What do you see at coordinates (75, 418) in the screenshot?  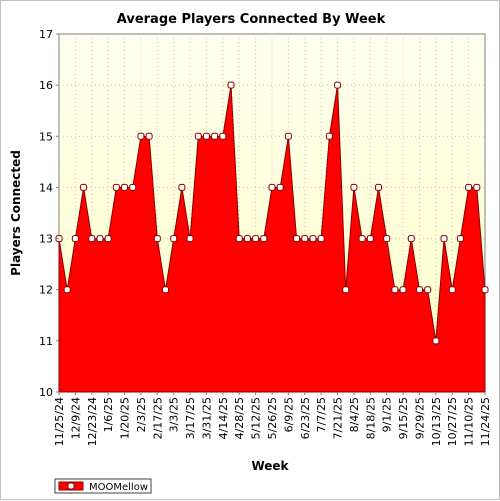 I see `x-tick-label: 12/9/24` at bounding box center [75, 418].